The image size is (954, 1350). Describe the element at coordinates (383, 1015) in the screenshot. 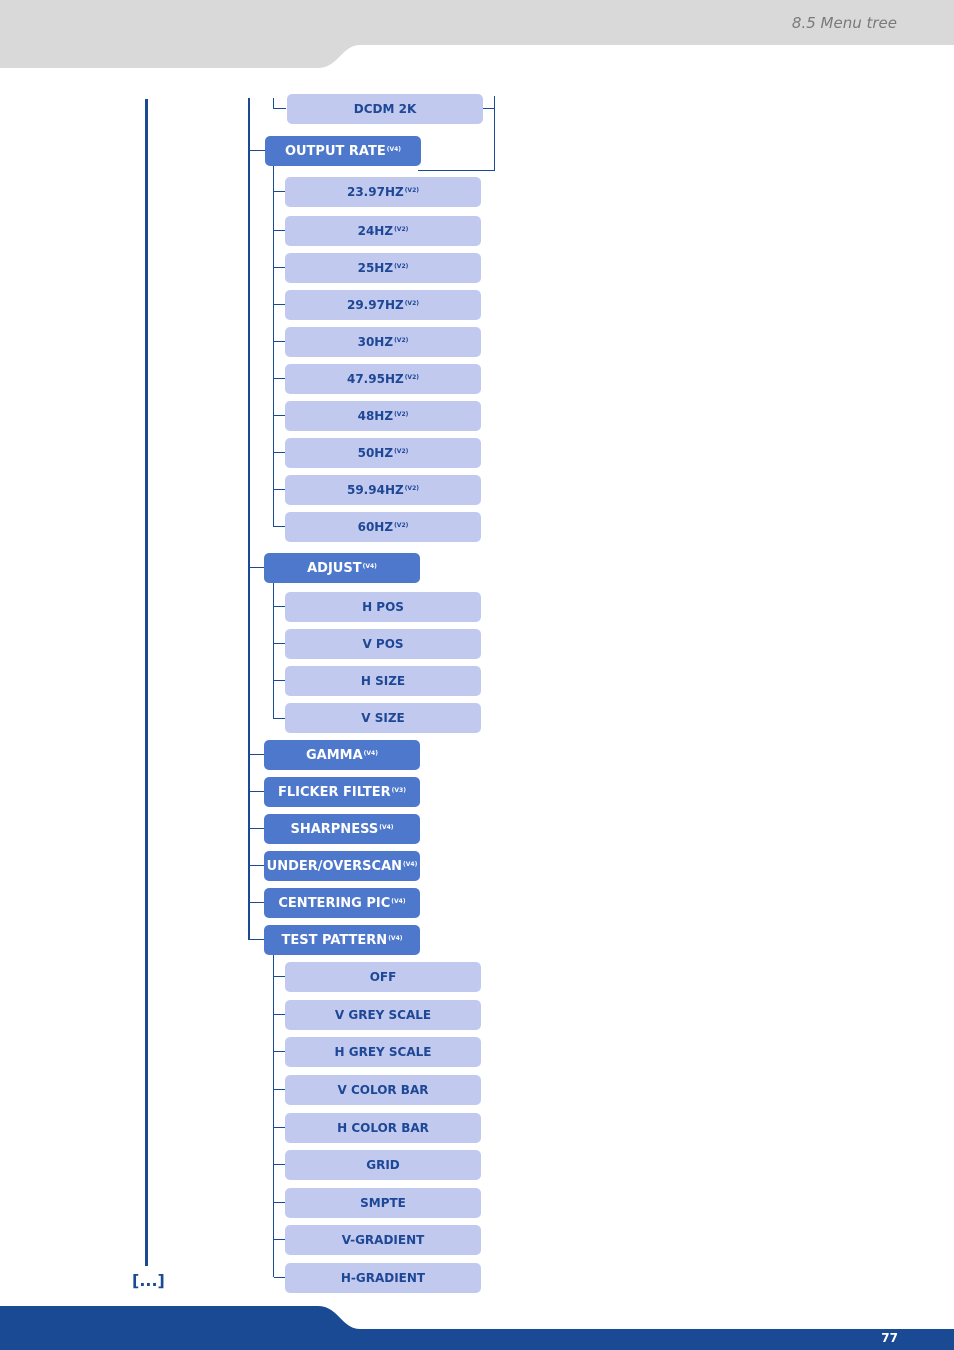

I see `test-pattern-option: V GREY SCALE` at that location.